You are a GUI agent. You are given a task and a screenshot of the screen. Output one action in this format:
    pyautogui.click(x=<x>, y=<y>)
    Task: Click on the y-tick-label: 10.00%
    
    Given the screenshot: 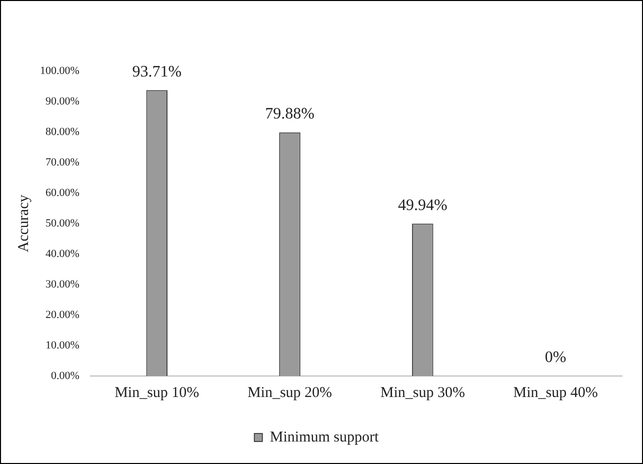 What is the action you would take?
    pyautogui.click(x=62, y=345)
    